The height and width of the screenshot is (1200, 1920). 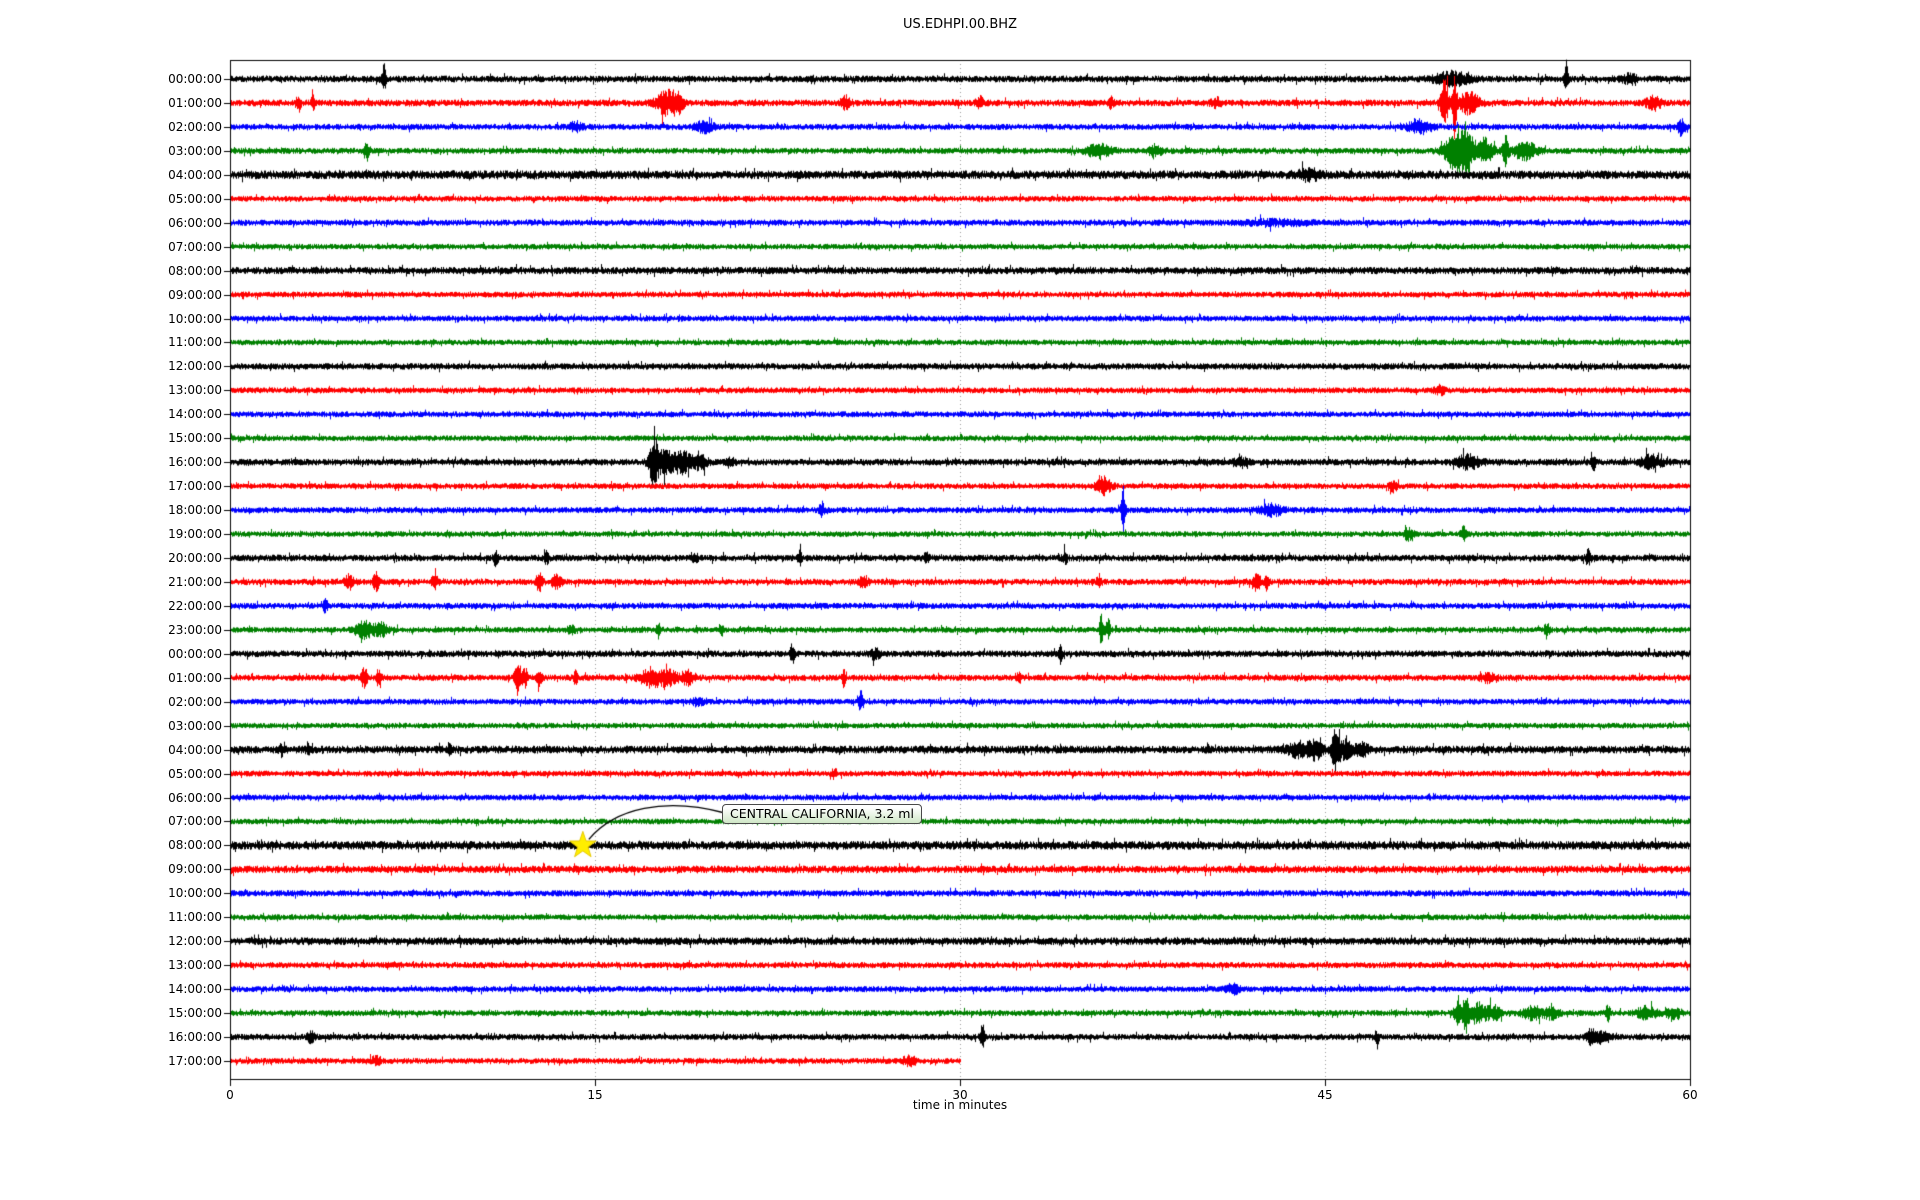 I want to click on x-tick-label: 15, so click(x=595, y=1095).